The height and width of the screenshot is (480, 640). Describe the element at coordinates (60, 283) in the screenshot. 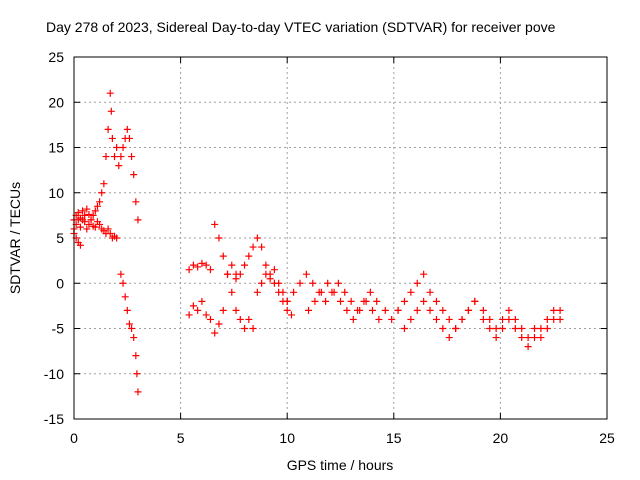

I see `y-tick-label: 0` at that location.